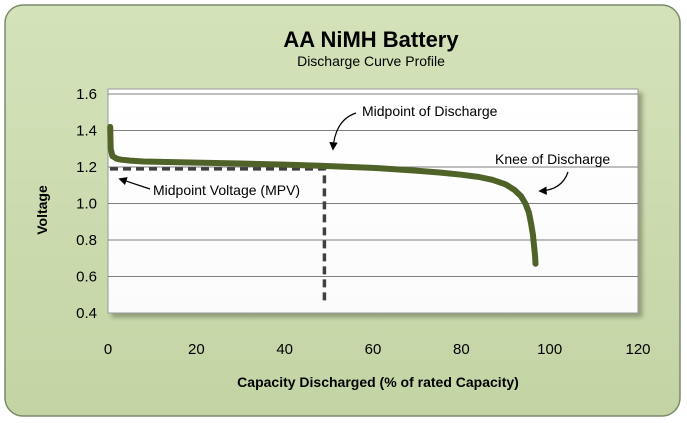 The image size is (687, 423). What do you see at coordinates (371, 61) in the screenshot?
I see `chart-subtitle: Discharge Curve Profile` at bounding box center [371, 61].